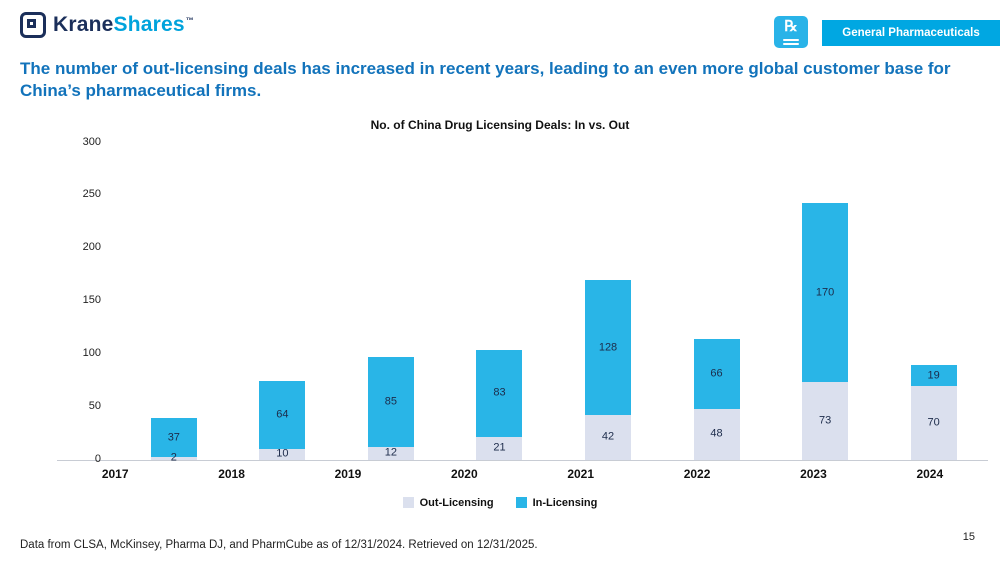 Image resolution: width=1000 pixels, height=563 pixels. I want to click on bar-segment: 64, so click(282, 415).